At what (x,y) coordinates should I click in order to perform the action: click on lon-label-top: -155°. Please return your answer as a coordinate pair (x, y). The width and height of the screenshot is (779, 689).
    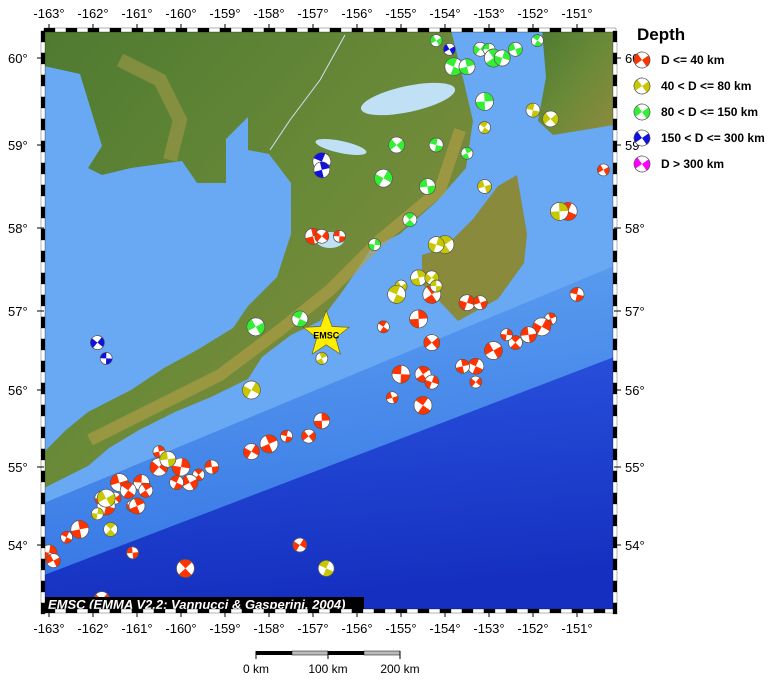
    Looking at the image, I should click on (400, 13).